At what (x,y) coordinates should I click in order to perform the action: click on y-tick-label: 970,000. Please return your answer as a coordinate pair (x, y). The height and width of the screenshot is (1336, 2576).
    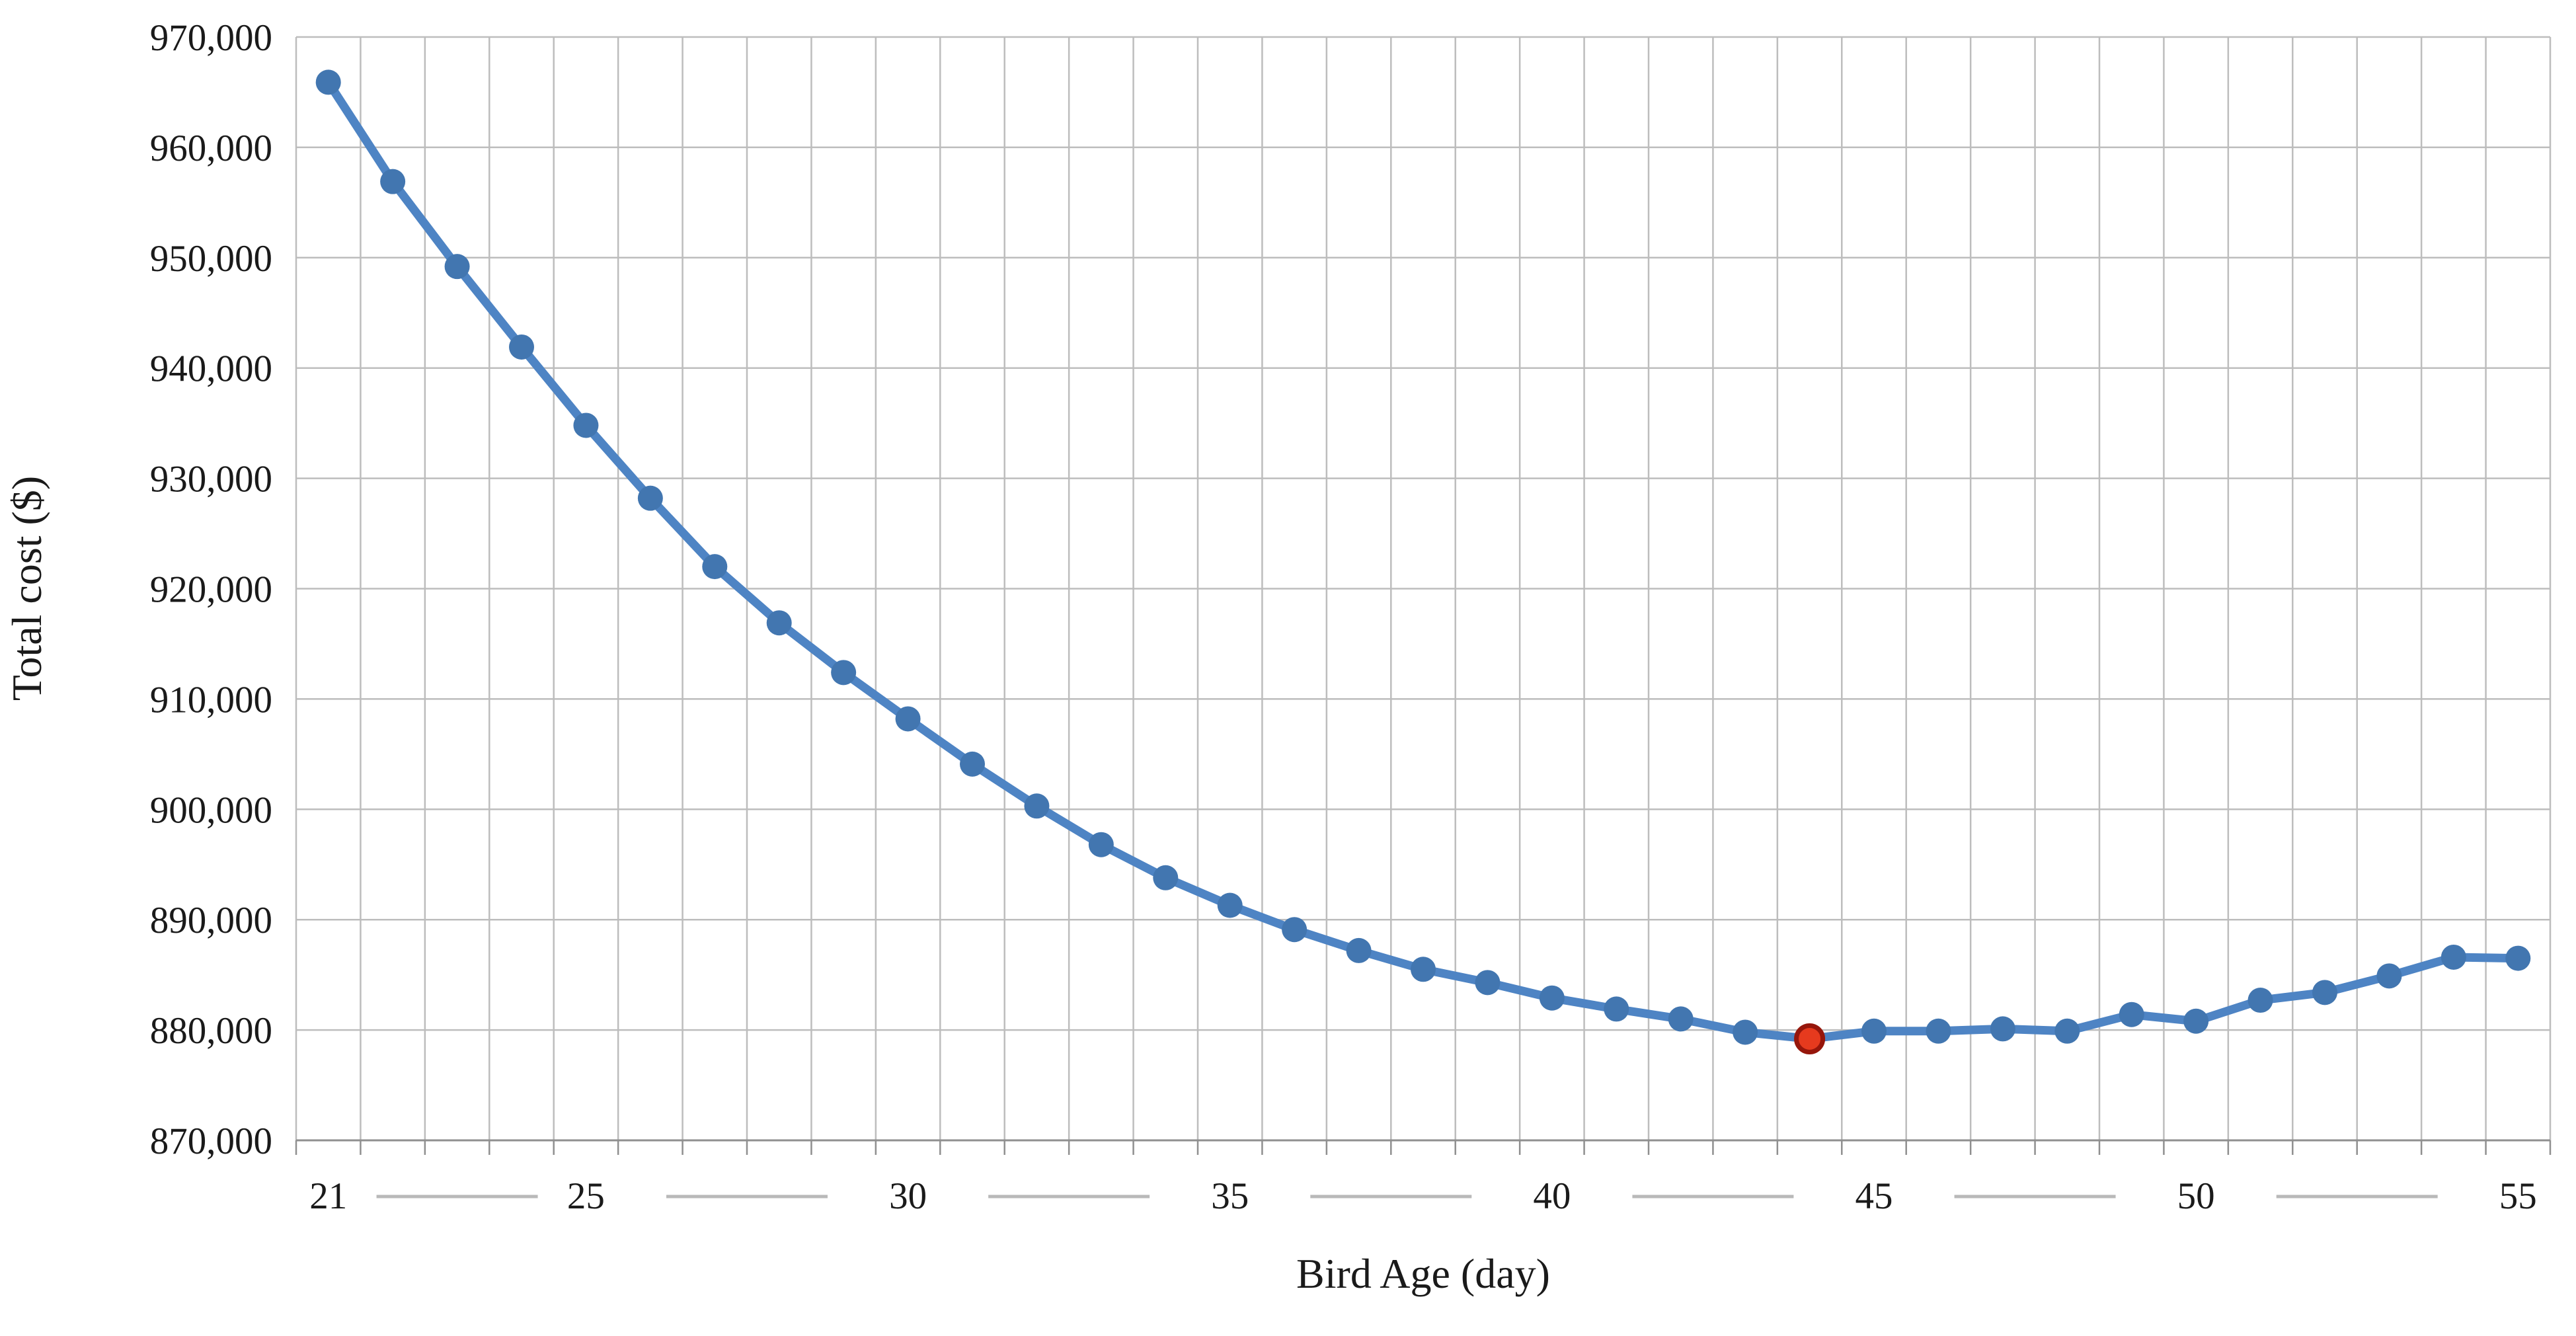
    Looking at the image, I should click on (211, 38).